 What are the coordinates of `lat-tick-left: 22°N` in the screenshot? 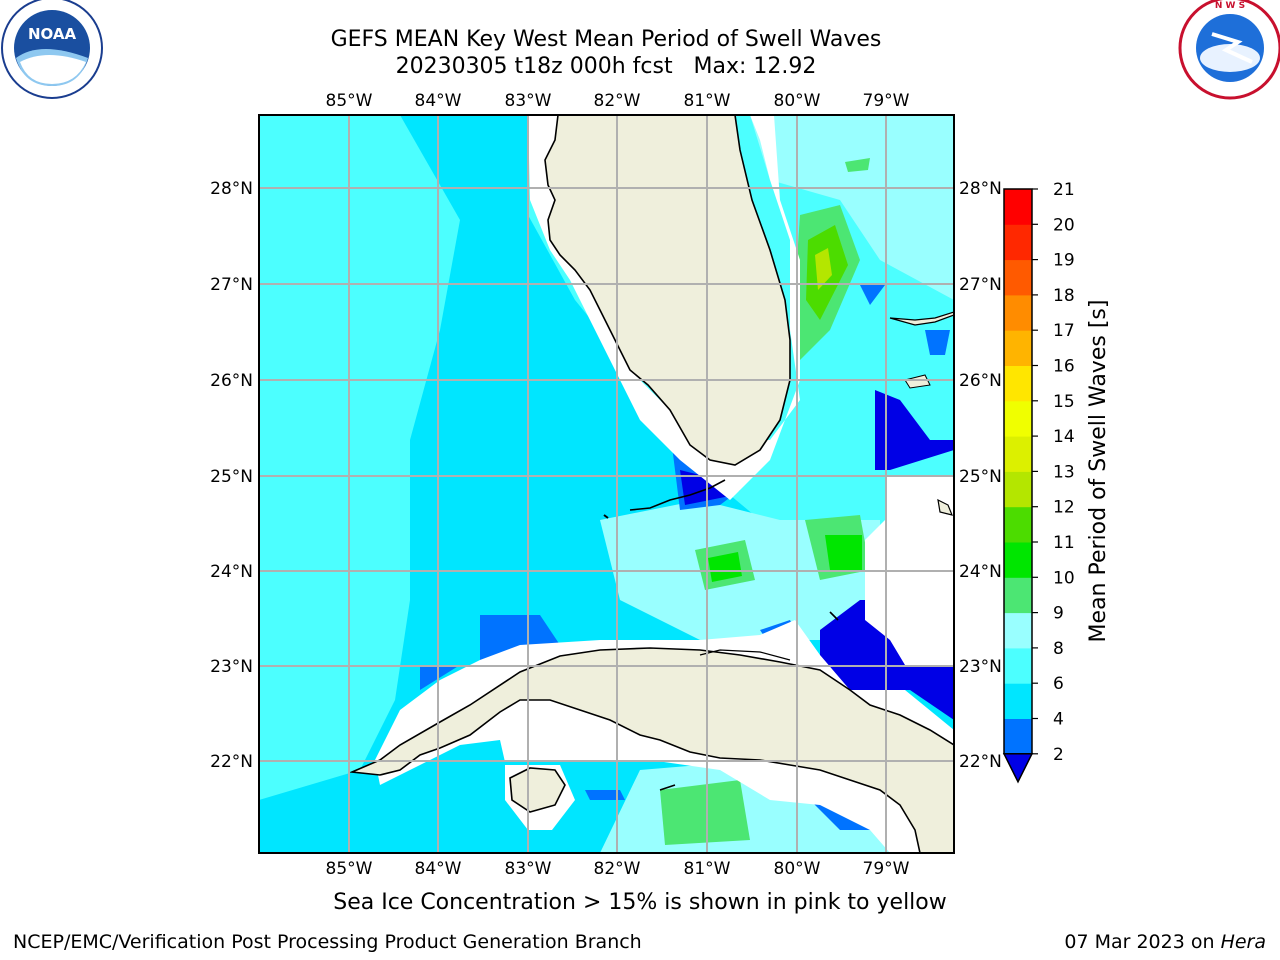 It's located at (231, 762).